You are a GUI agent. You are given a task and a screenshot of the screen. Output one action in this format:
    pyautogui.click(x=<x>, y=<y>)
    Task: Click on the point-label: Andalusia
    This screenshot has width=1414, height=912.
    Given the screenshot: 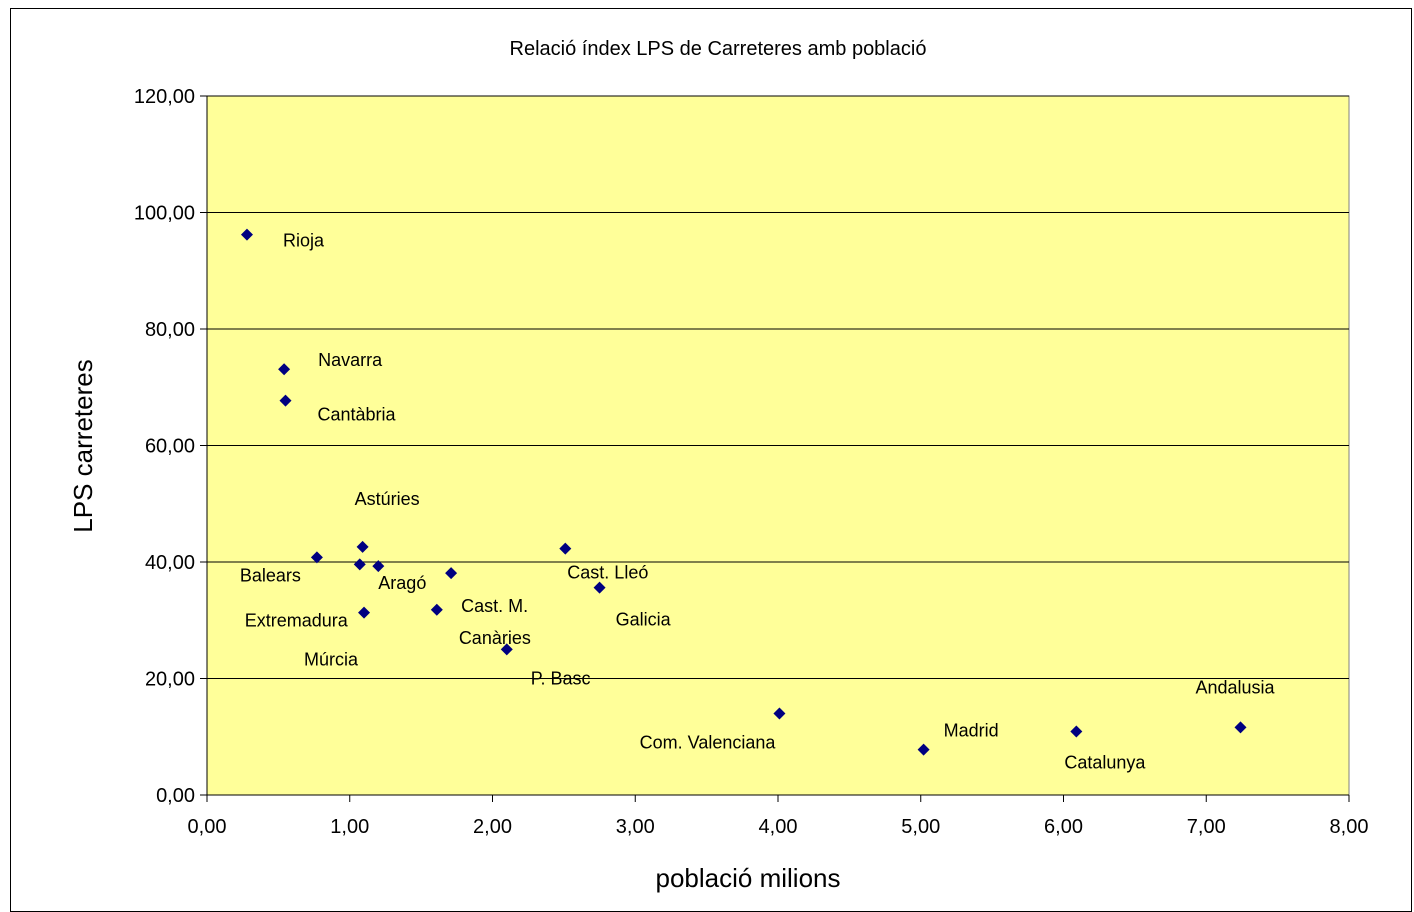 What is the action you would take?
    pyautogui.click(x=1235, y=687)
    